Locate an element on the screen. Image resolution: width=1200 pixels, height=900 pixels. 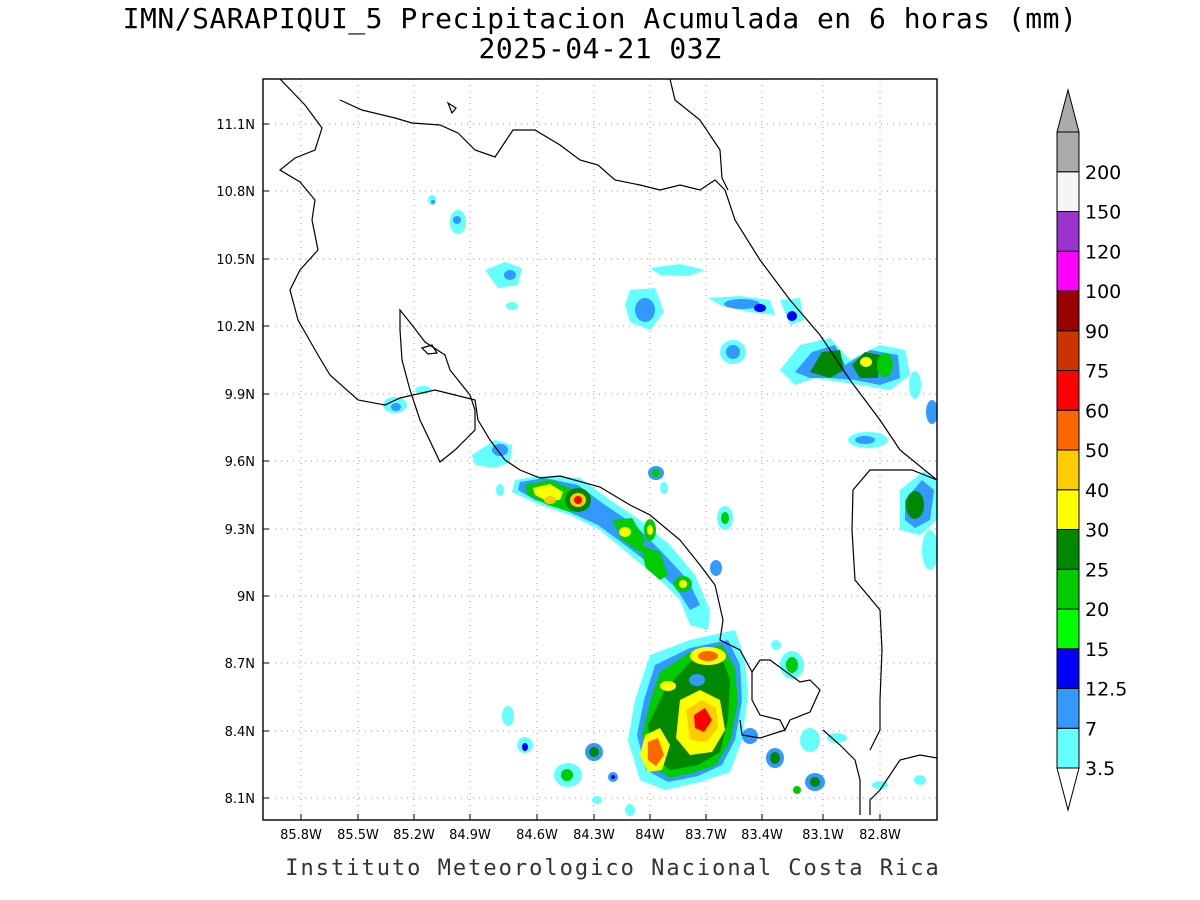
map-datetime: 2025-04-21 03Z is located at coordinates (600, 48).